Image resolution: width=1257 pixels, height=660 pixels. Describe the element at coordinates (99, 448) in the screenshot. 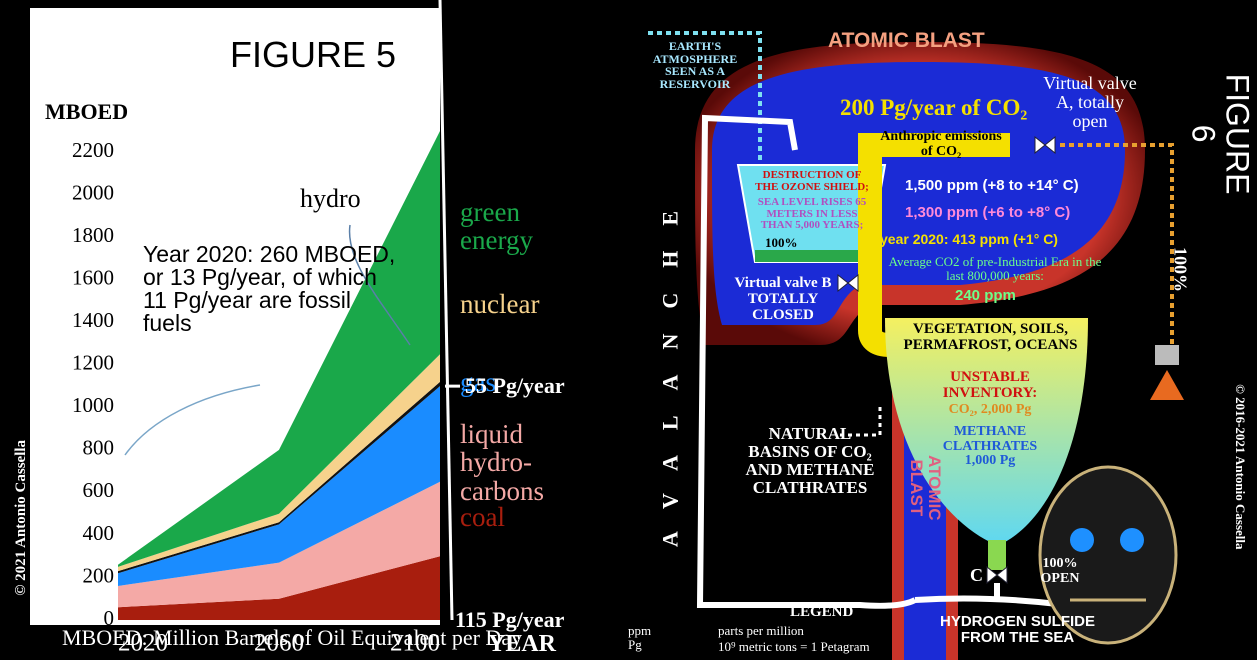

I see `y-tick-label: 800` at that location.